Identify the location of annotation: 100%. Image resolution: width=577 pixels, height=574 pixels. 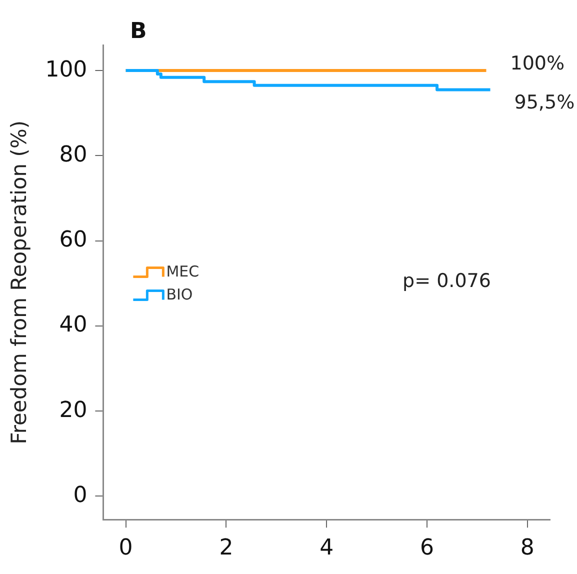
(537, 63).